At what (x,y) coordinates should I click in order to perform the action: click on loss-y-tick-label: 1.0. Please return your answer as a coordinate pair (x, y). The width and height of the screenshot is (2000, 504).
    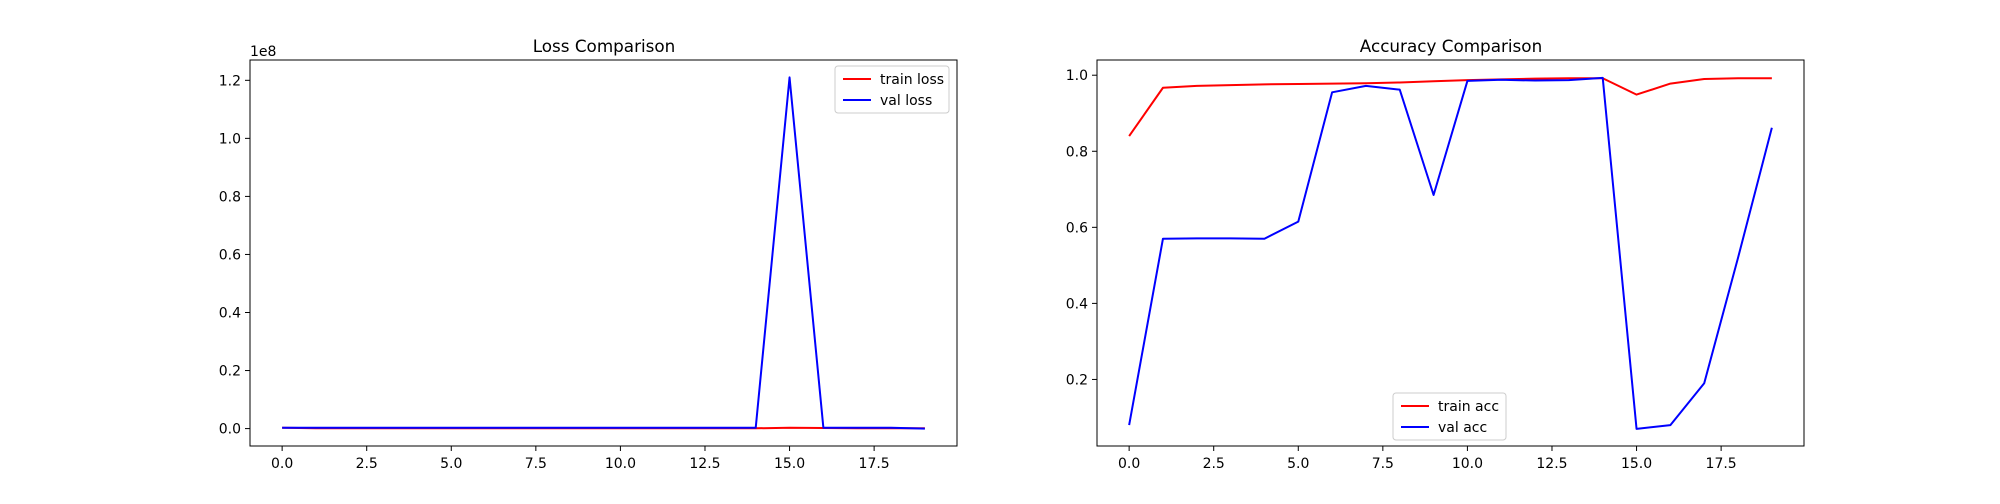
    Looking at the image, I should click on (230, 139).